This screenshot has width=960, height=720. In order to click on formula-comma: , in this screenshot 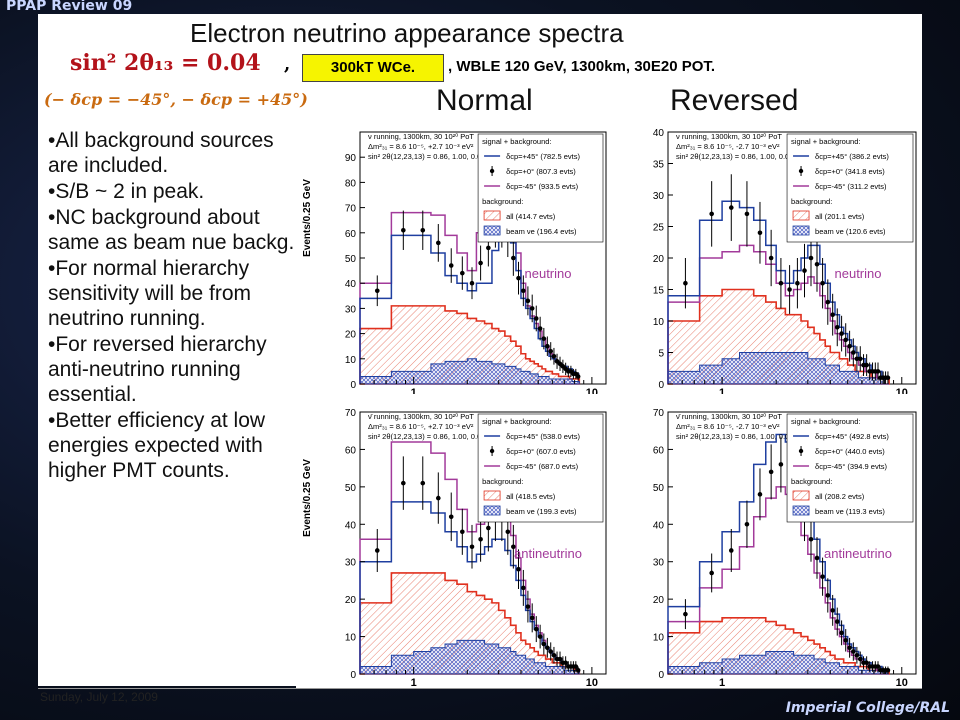, I will do `click(287, 64)`.